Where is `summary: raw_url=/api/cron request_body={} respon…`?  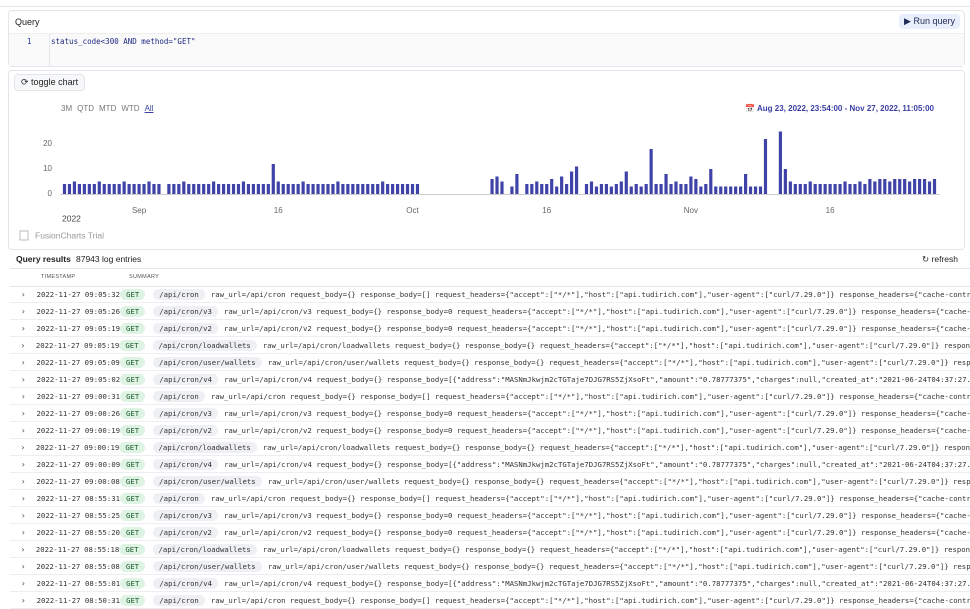 summary: raw_url=/api/cron request_body={} respon… is located at coordinates (590, 498).